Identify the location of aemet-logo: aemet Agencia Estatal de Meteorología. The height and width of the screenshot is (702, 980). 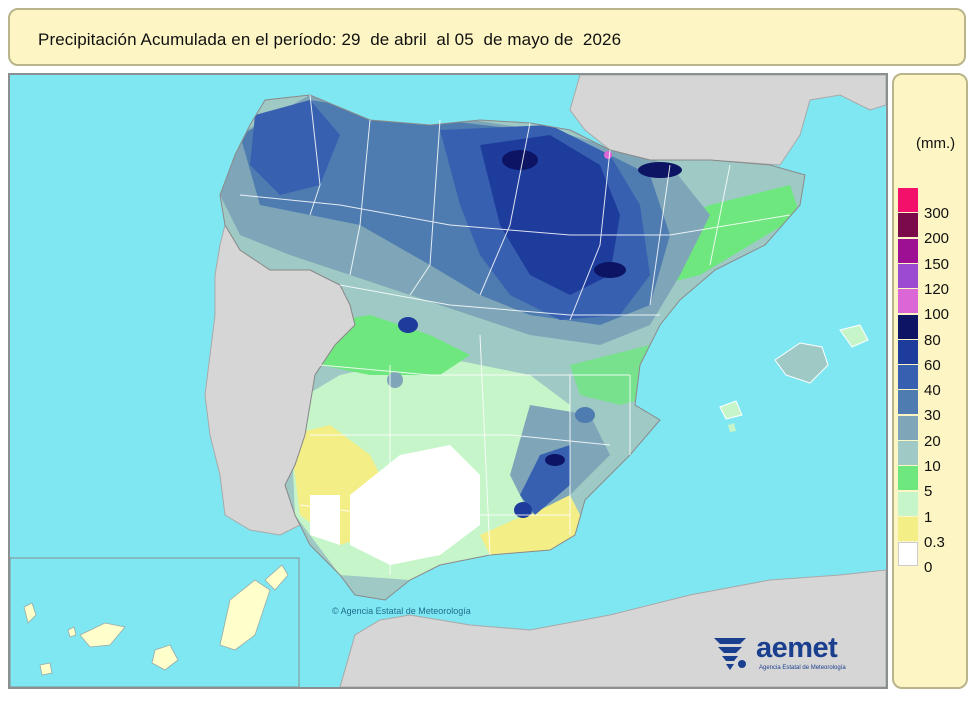
(792, 654).